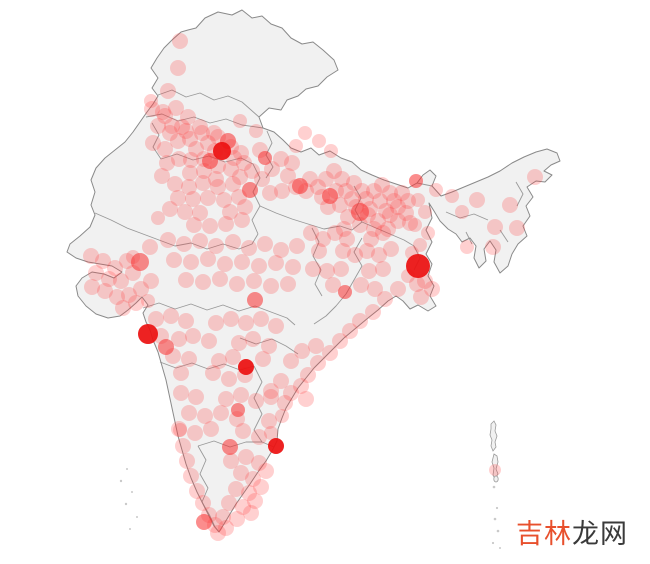 The image size is (650, 564). I want to click on watermark-text-secondary: 龙网, so click(600, 534).